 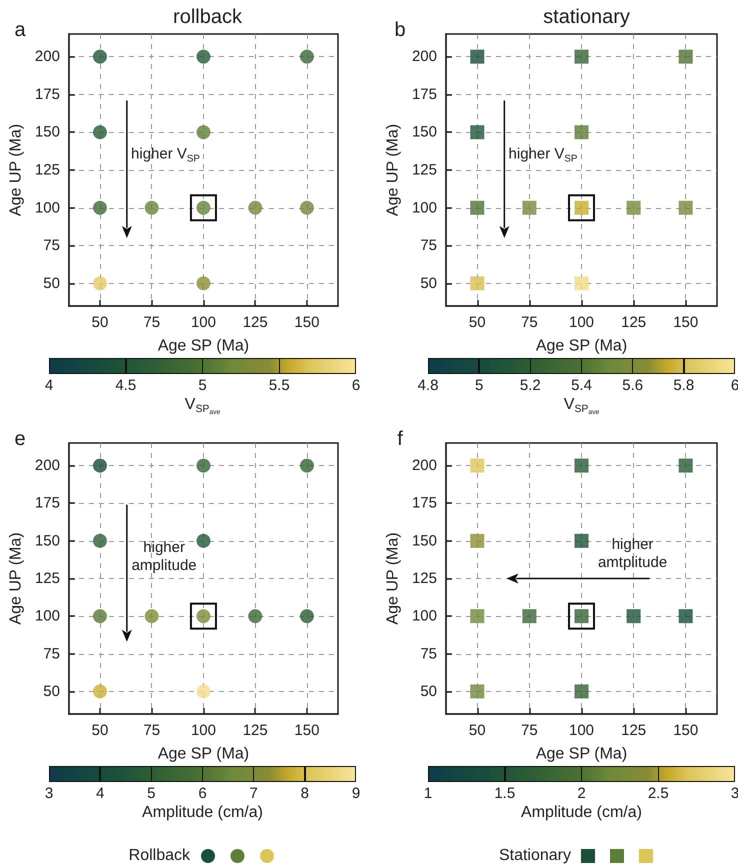 What do you see at coordinates (125, 385) in the screenshot?
I see `color-bar-label: 4.5` at bounding box center [125, 385].